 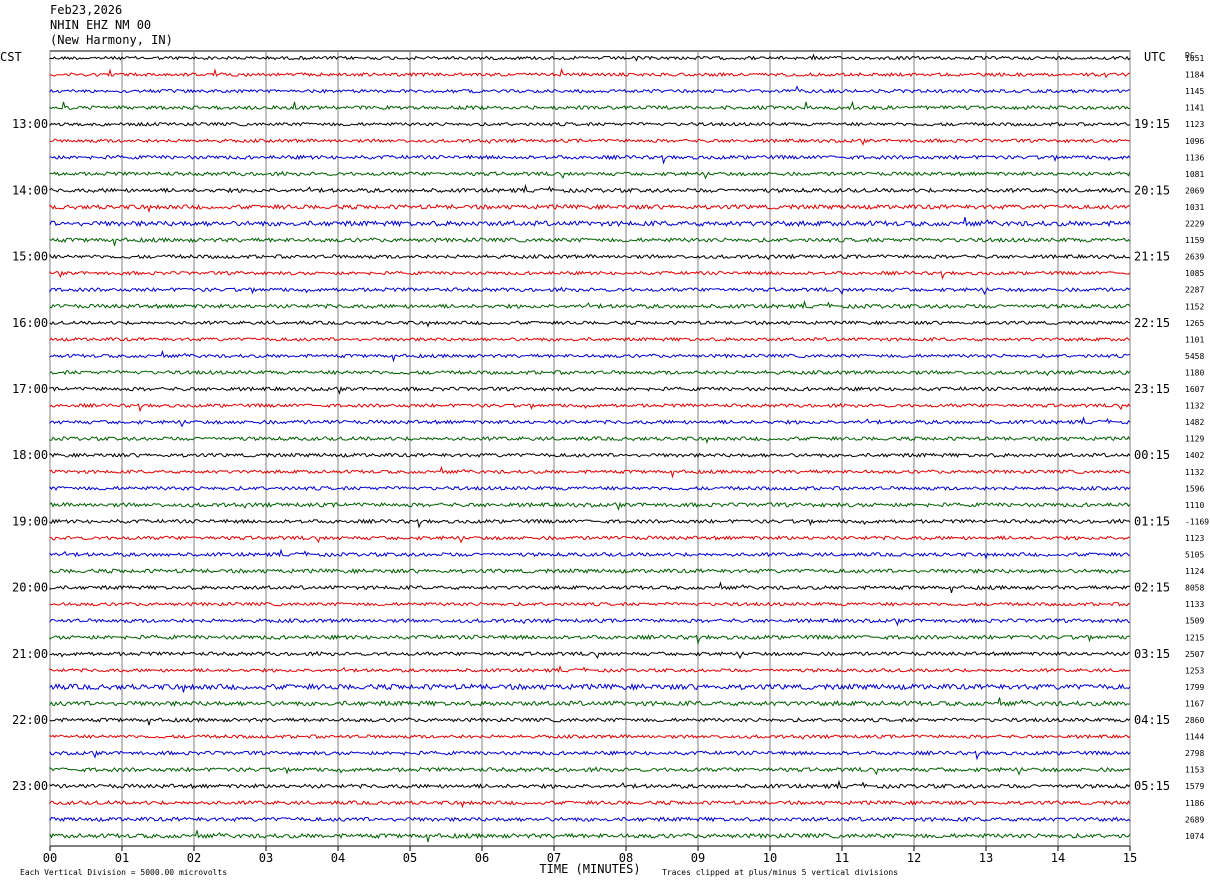 I want to click on dc-offset-label: 1136, so click(x=1194, y=157).